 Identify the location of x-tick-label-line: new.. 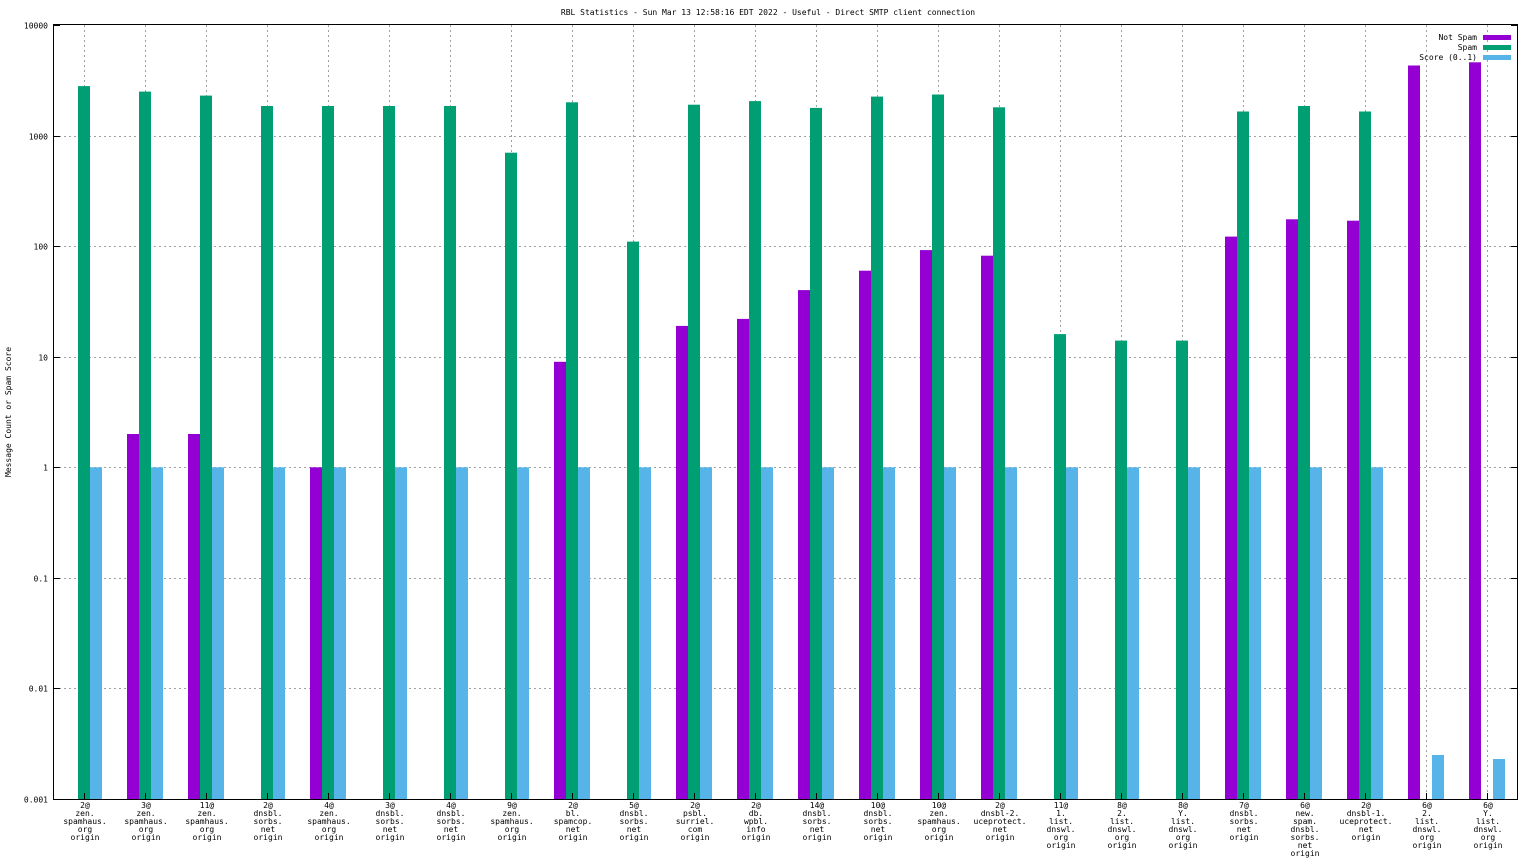
(1304, 813).